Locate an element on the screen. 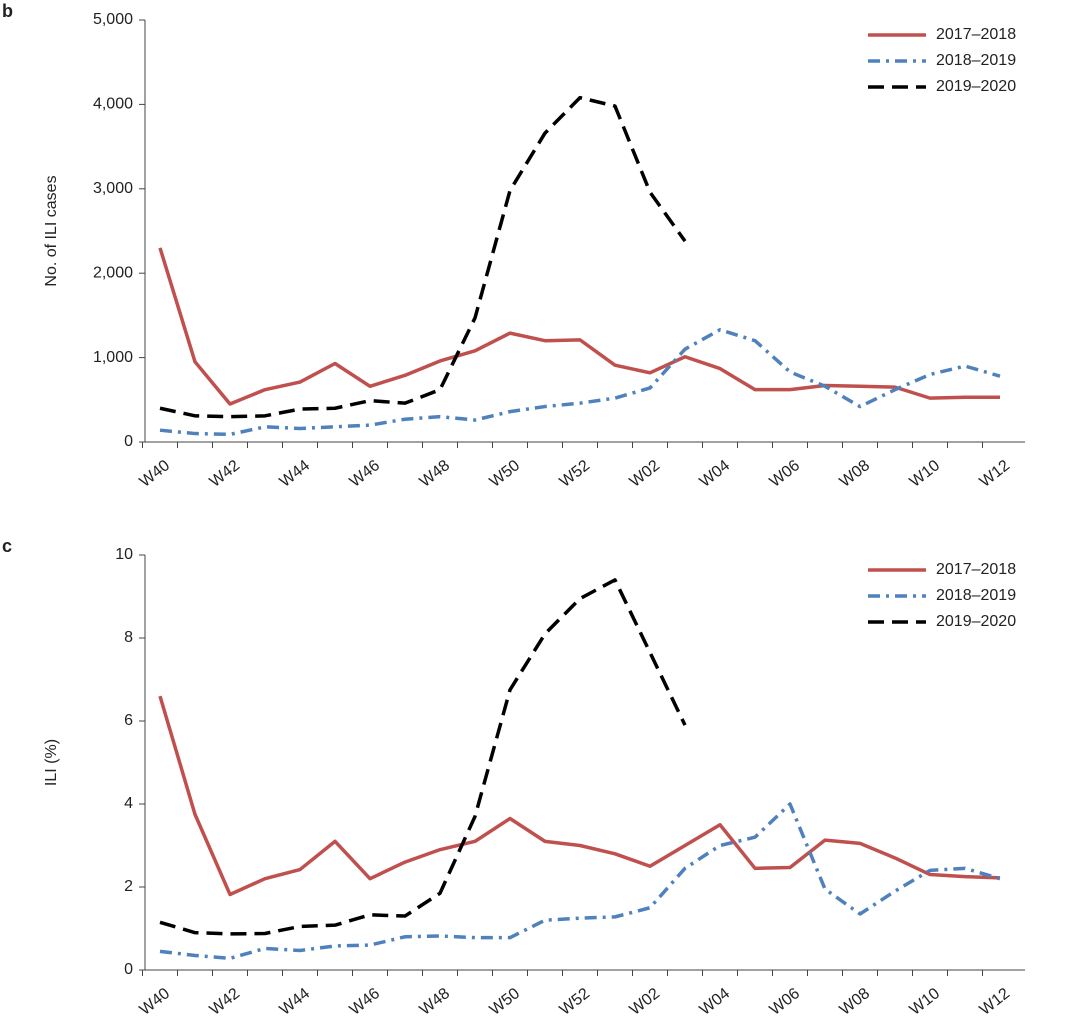  y-tick-label: 10 is located at coordinates (124, 554).